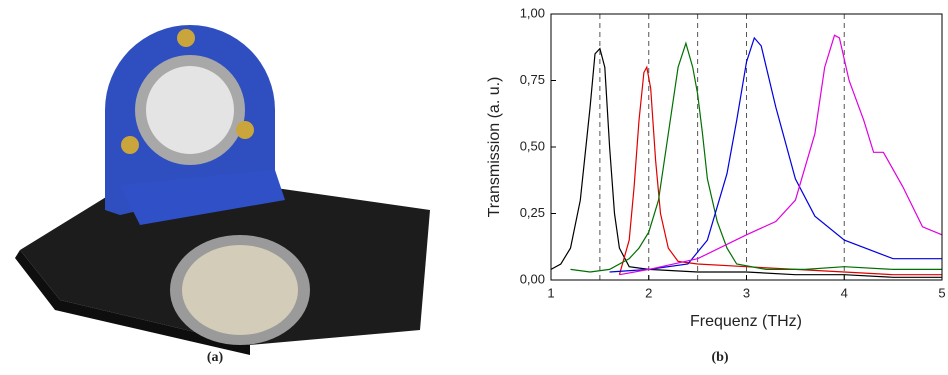  Describe the element at coordinates (844, 292) in the screenshot. I see `x-tick-label: 4` at that location.